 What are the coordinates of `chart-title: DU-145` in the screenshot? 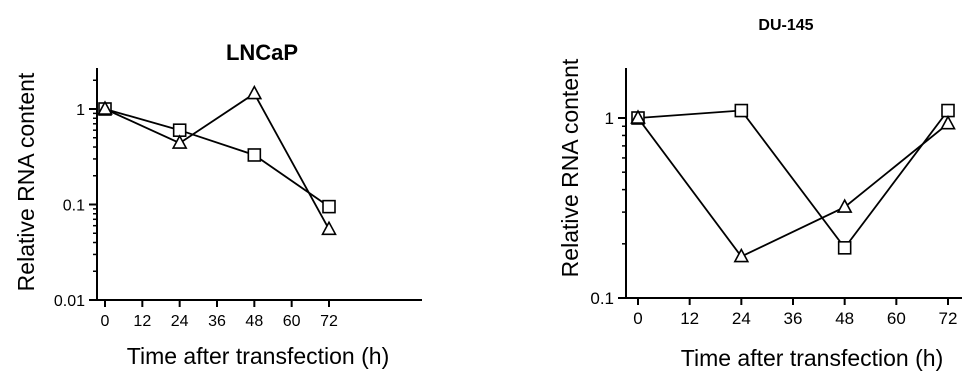 It's located at (785, 25).